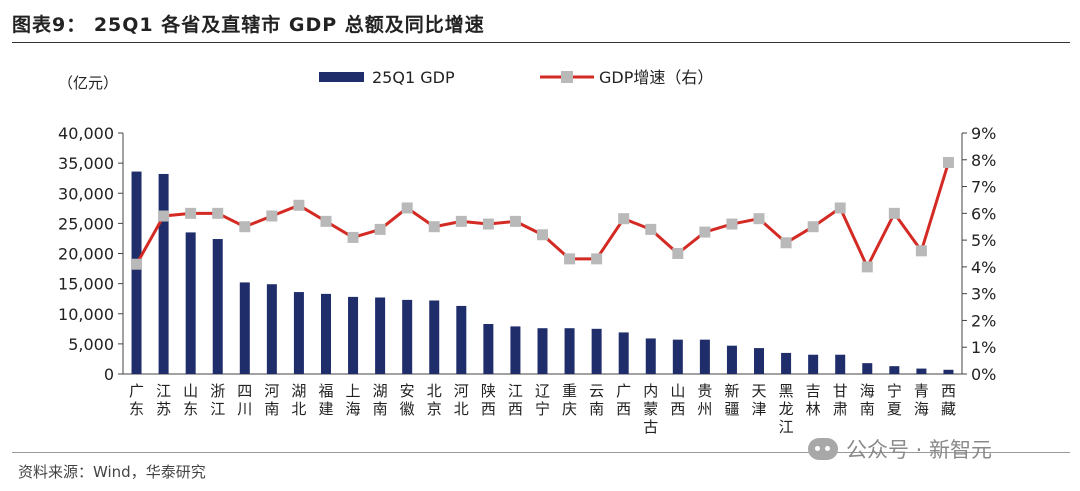  Describe the element at coordinates (567, 77) in the screenshot. I see `legend-line-marker` at that location.